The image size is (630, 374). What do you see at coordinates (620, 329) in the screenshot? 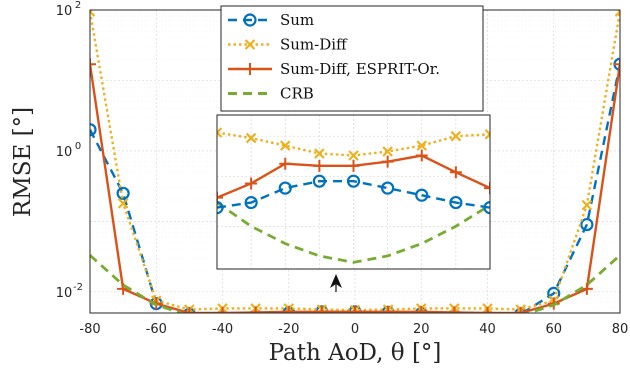
I see `x-tick-label: 80` at bounding box center [620, 329].